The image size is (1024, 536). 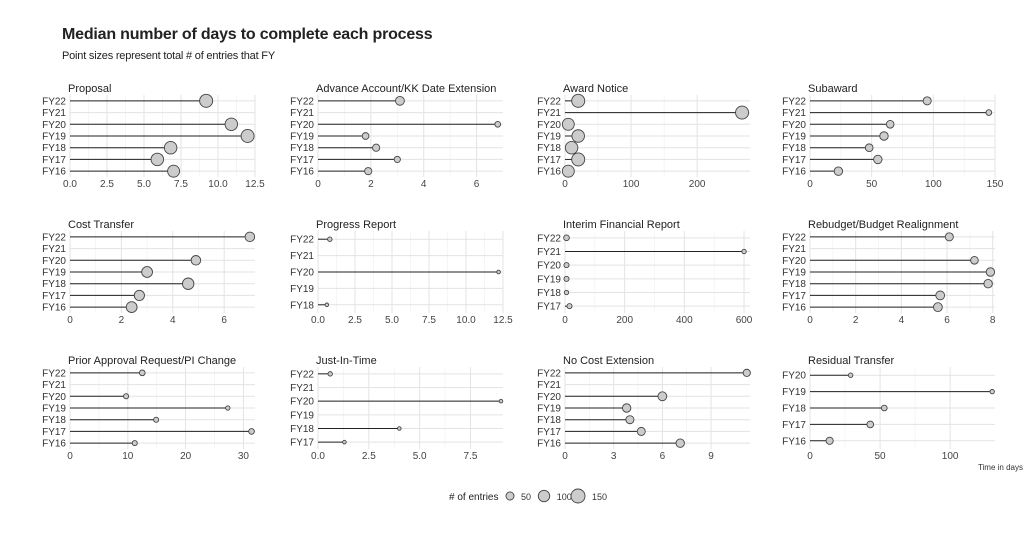 I want to click on x-tick-label: 150, so click(x=995, y=184).